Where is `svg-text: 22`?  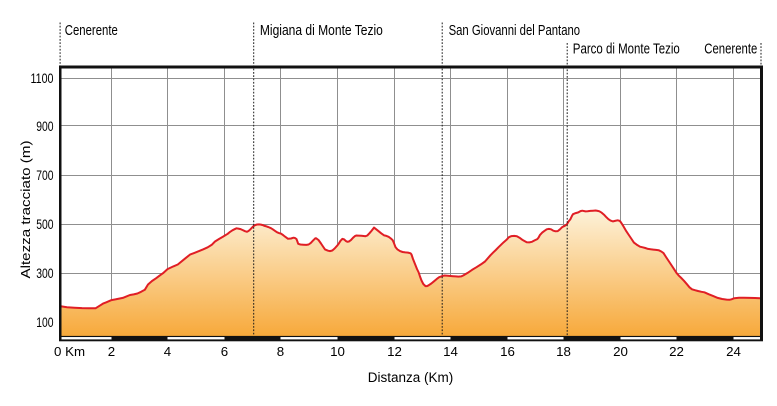 svg-text: 22 is located at coordinates (676, 351).